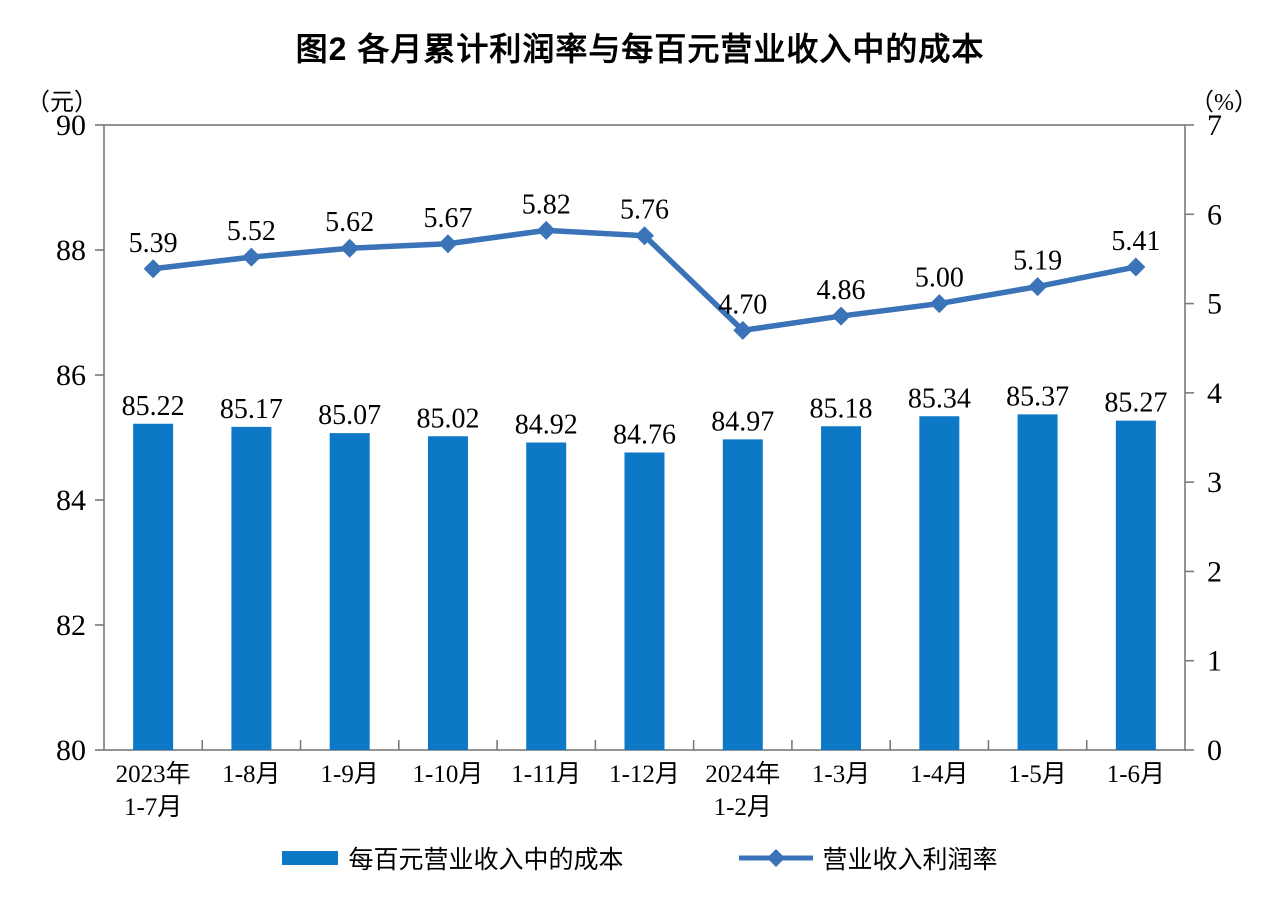  I want to click on bar-swatch, so click(310, 858).